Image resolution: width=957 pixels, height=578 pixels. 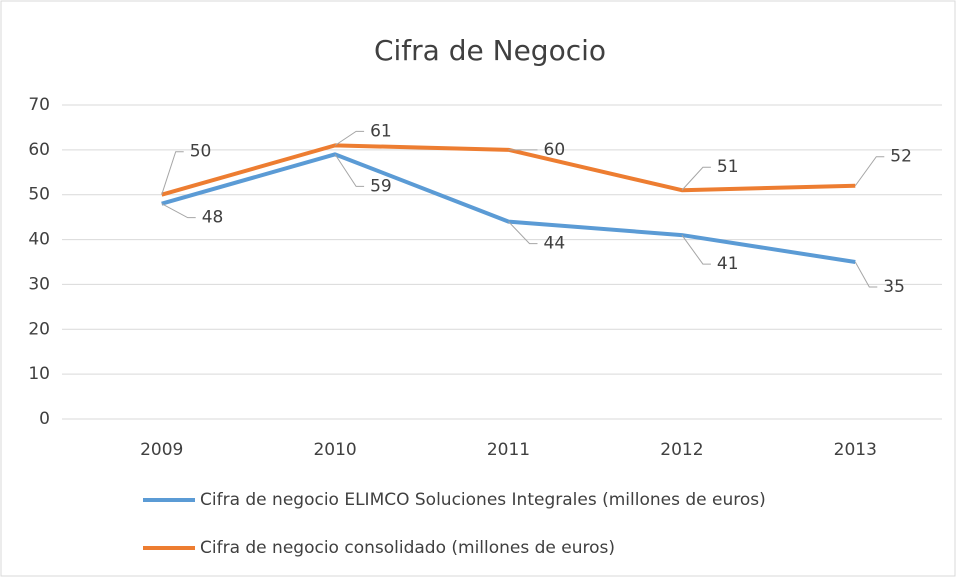 What do you see at coordinates (508, 450) in the screenshot?
I see `x-tick-label: 2011` at bounding box center [508, 450].